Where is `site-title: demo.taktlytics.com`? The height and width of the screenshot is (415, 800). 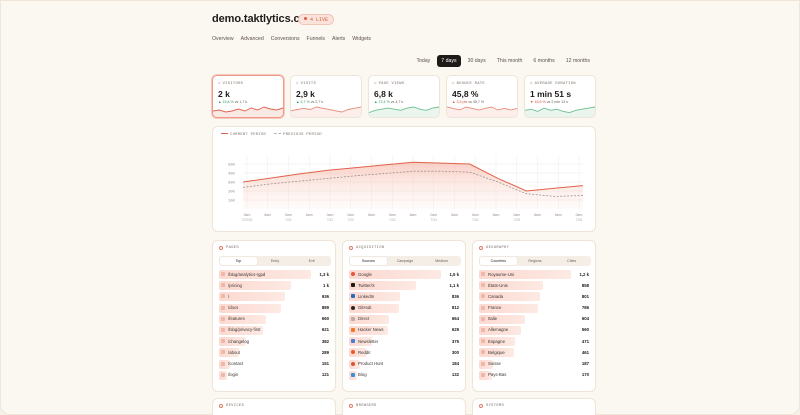 site-title: demo.taktlytics.com is located at coordinates (264, 19).